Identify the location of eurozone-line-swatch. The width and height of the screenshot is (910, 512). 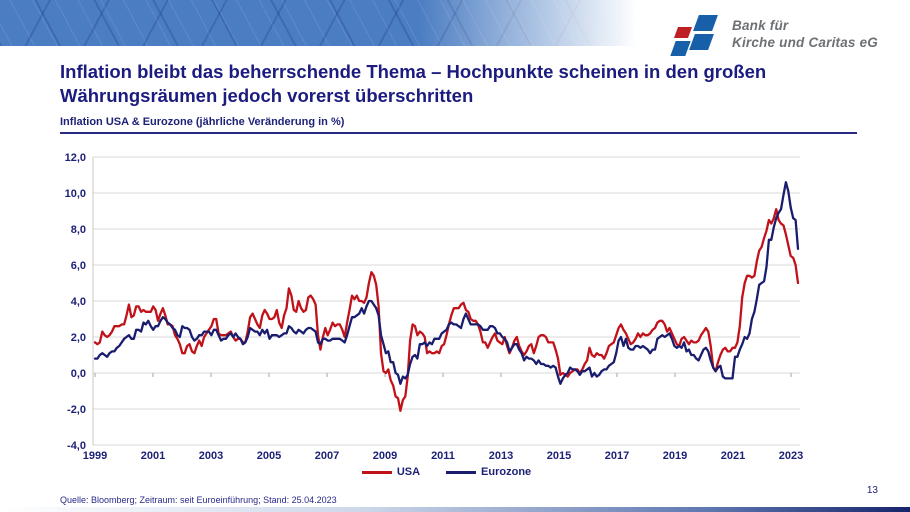
(461, 472).